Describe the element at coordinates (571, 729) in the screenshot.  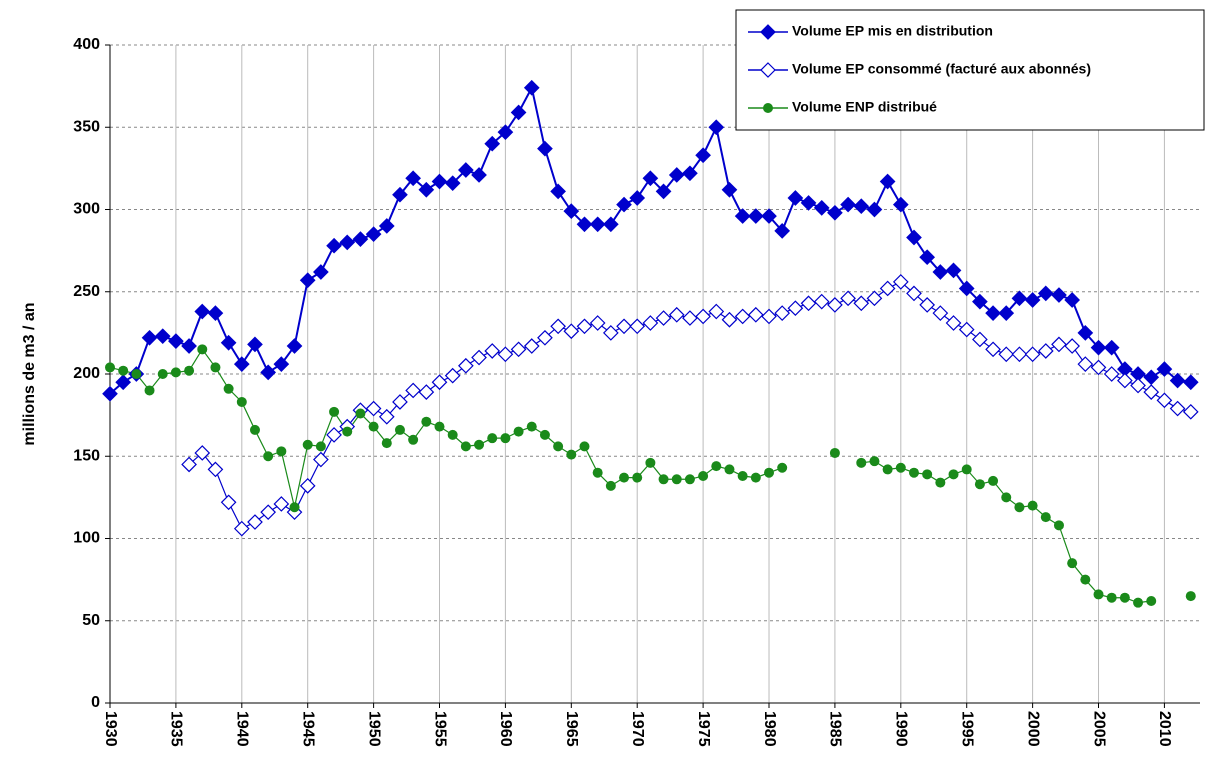
I see `x-tick-label: 1965` at that location.